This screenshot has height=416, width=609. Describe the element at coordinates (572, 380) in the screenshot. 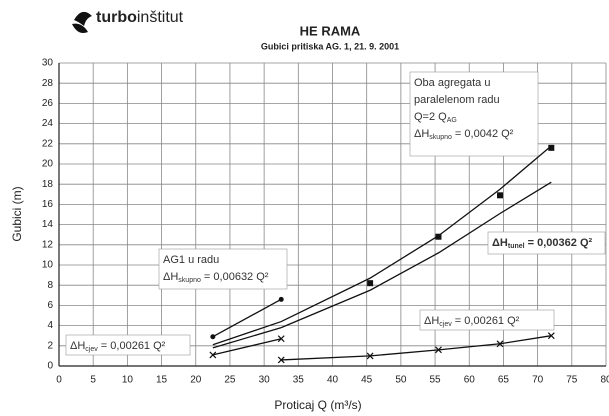

I see `x-tick-label: 75` at that location.